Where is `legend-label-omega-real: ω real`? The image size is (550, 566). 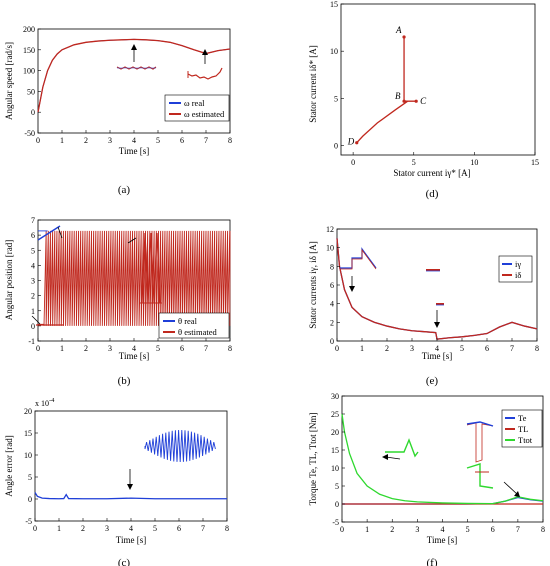
legend-label-omega-real: ω real is located at coordinates (194, 103).